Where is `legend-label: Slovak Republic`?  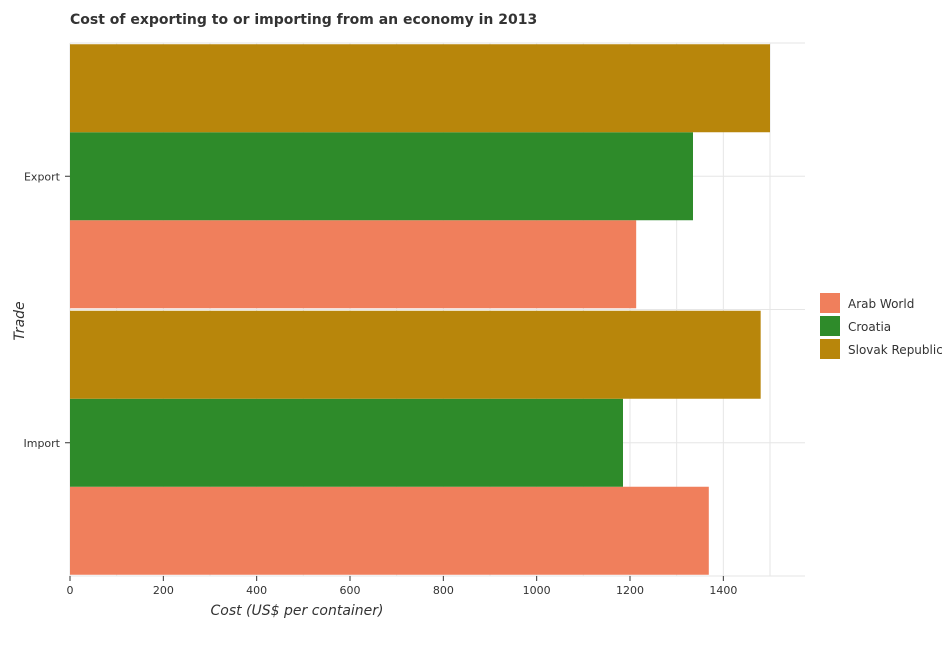 legend-label: Slovak Republic is located at coordinates (895, 350).